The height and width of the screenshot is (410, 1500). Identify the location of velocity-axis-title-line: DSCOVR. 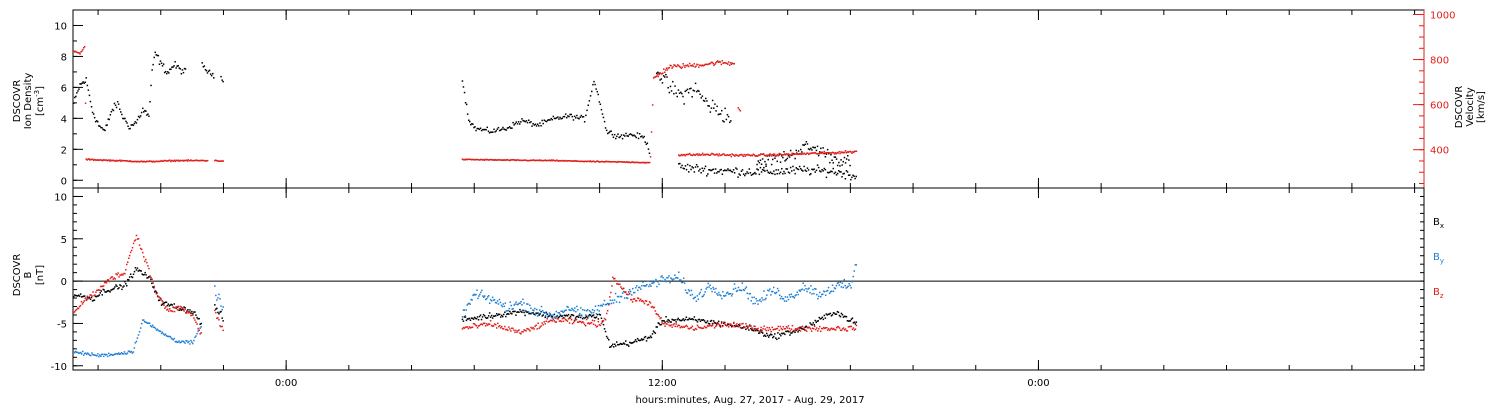
(1459, 107).